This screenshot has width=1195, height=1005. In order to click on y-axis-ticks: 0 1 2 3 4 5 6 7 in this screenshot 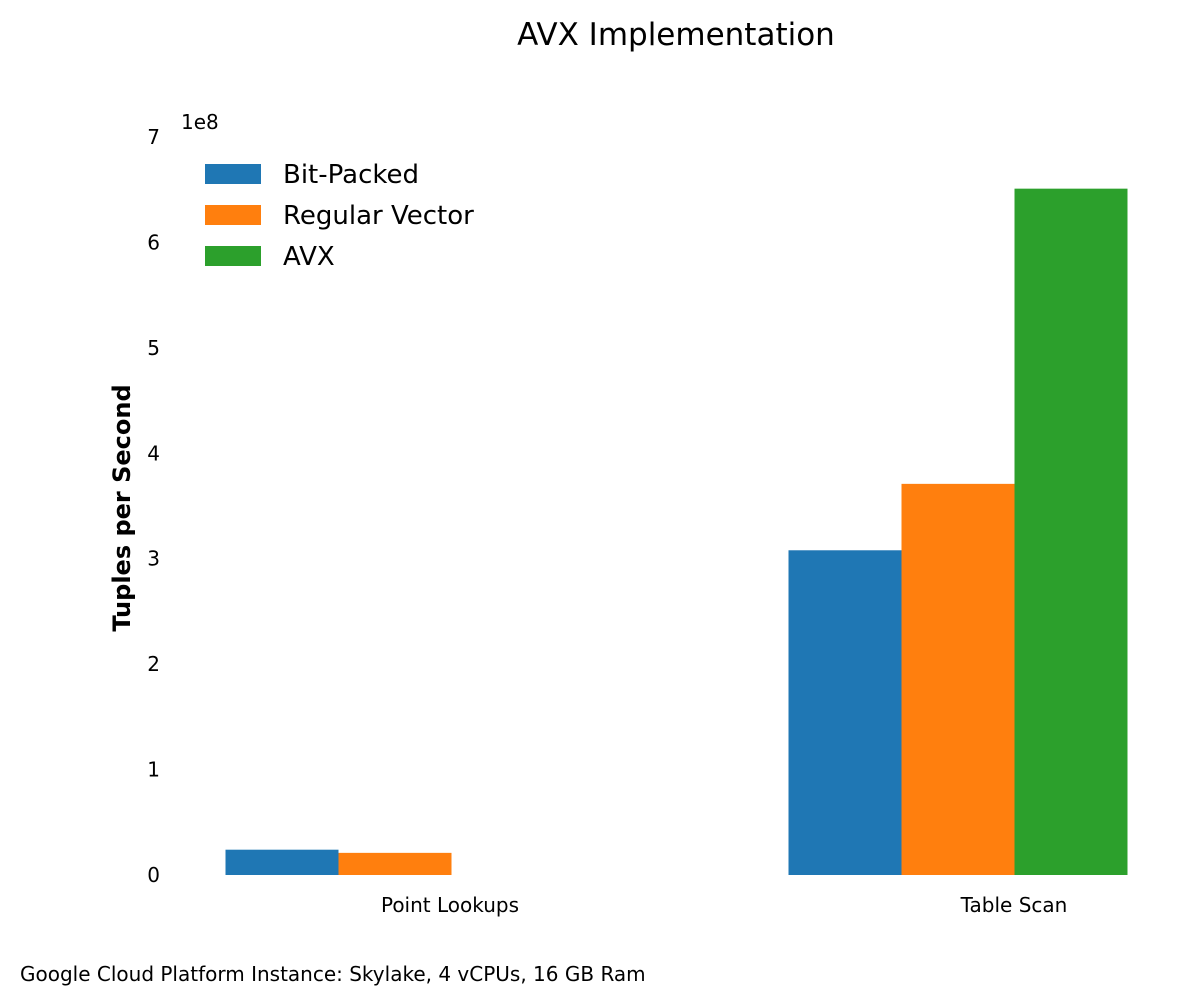, I will do `click(153, 506)`.